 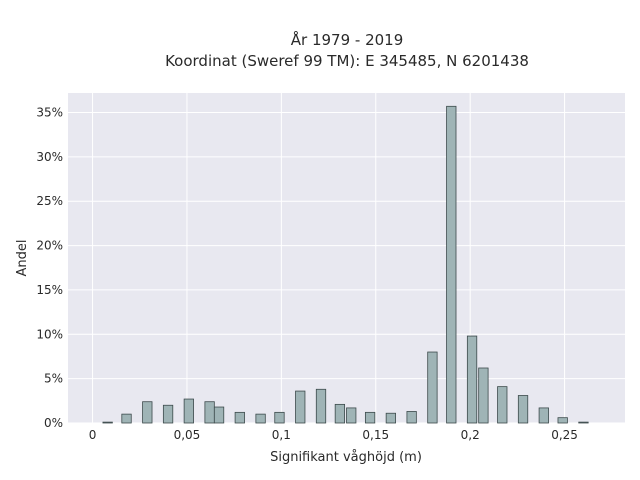 I want to click on x-tick-label: 0,2, so click(x=470, y=435).